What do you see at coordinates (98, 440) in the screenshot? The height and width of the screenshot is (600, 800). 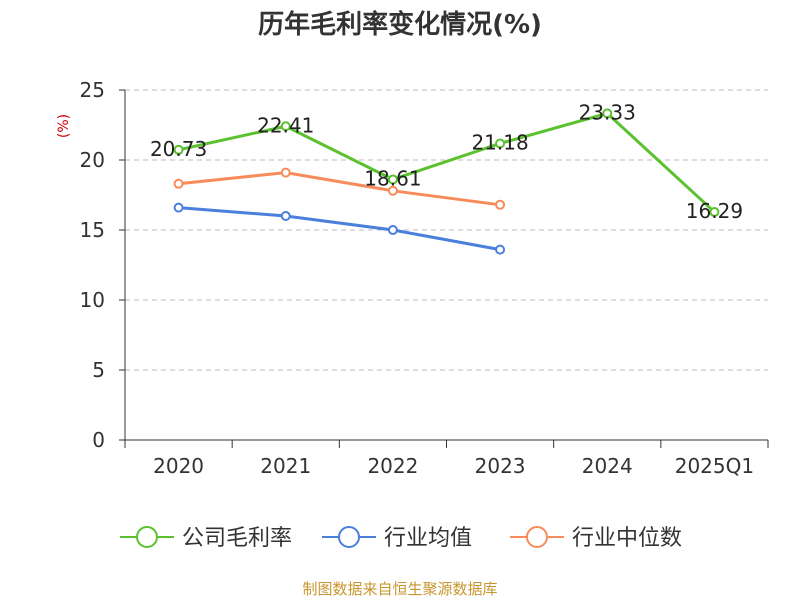 I see `y-tick-label: 0` at bounding box center [98, 440].